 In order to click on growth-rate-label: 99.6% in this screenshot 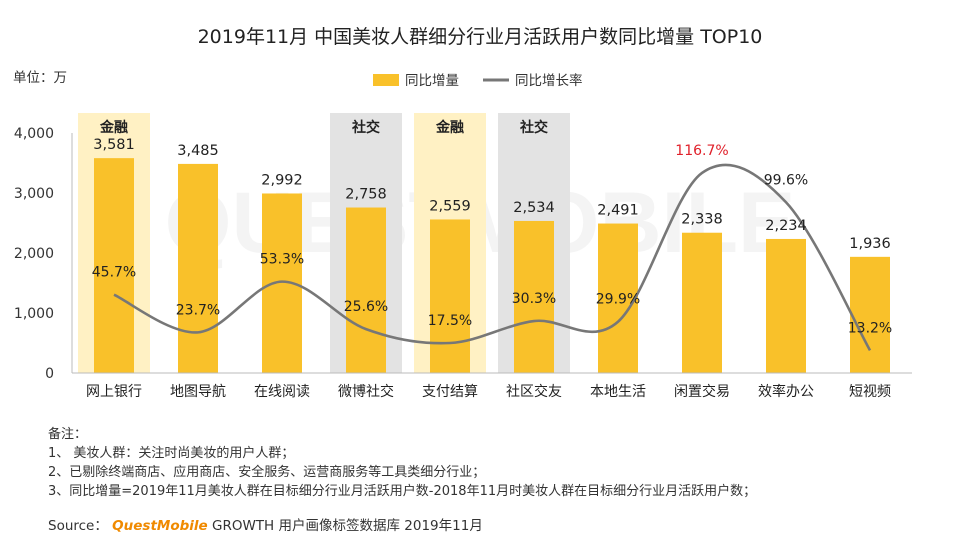, I will do `click(786, 180)`.